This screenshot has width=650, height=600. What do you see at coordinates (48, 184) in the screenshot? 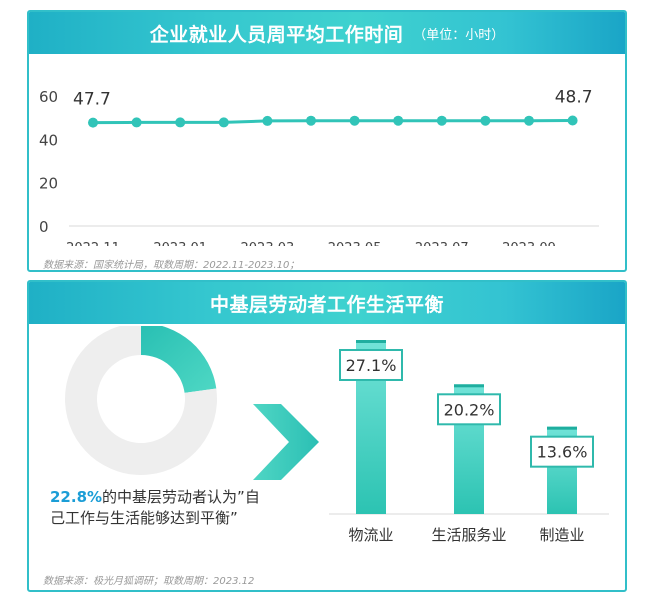
I see `y-tick-label: 20` at bounding box center [48, 184].